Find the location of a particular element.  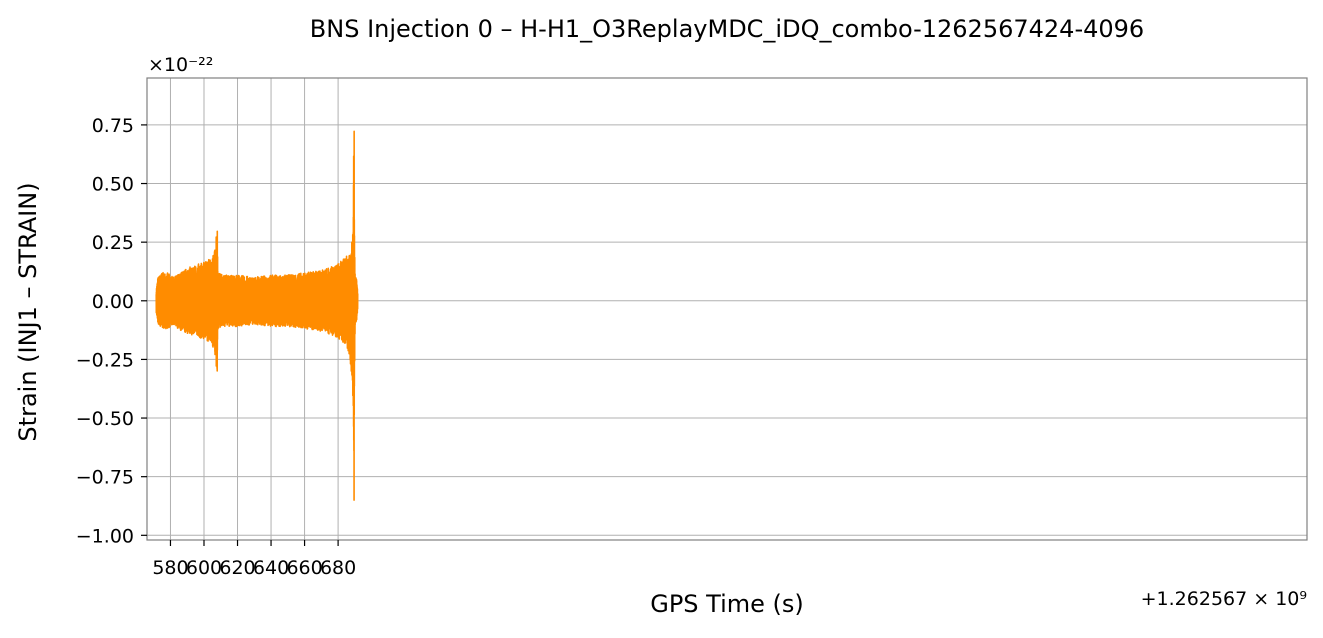

y-axis-label: Strain (INJ1 – STRAIN) is located at coordinates (28, 311).